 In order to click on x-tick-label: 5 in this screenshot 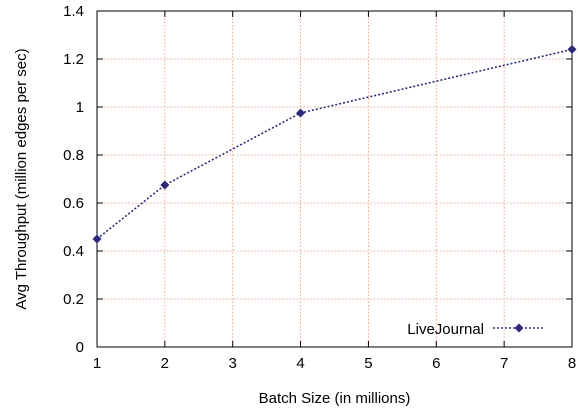, I will do `click(368, 363)`.